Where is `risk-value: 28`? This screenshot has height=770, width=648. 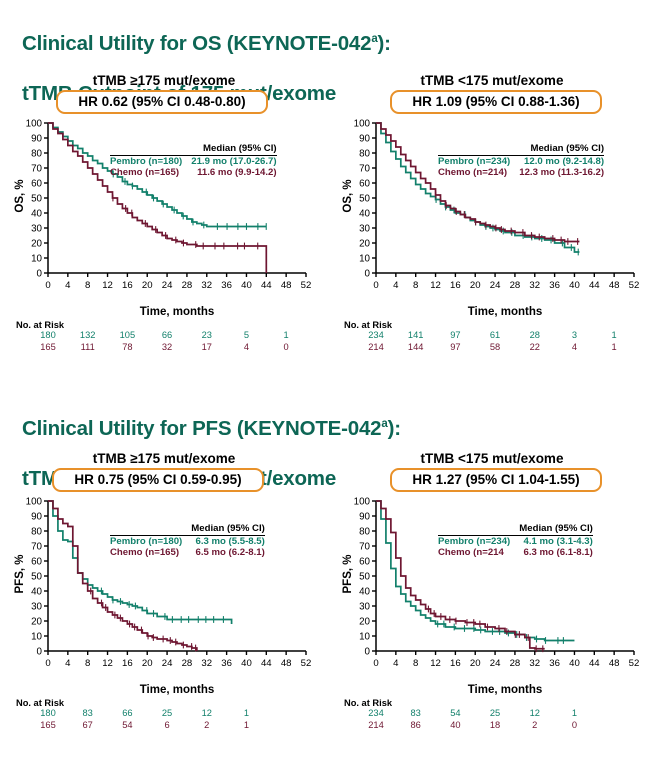
risk-value: 28 is located at coordinates (534, 335).